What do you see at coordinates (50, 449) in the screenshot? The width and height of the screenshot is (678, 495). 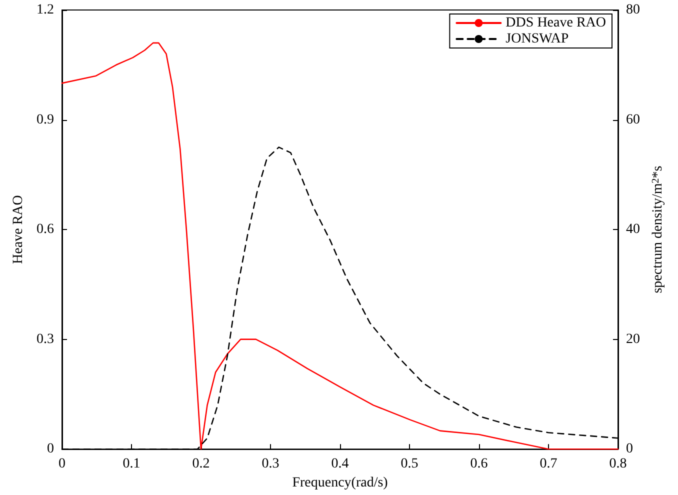 I see `y-tick-label: 0` at bounding box center [50, 449].